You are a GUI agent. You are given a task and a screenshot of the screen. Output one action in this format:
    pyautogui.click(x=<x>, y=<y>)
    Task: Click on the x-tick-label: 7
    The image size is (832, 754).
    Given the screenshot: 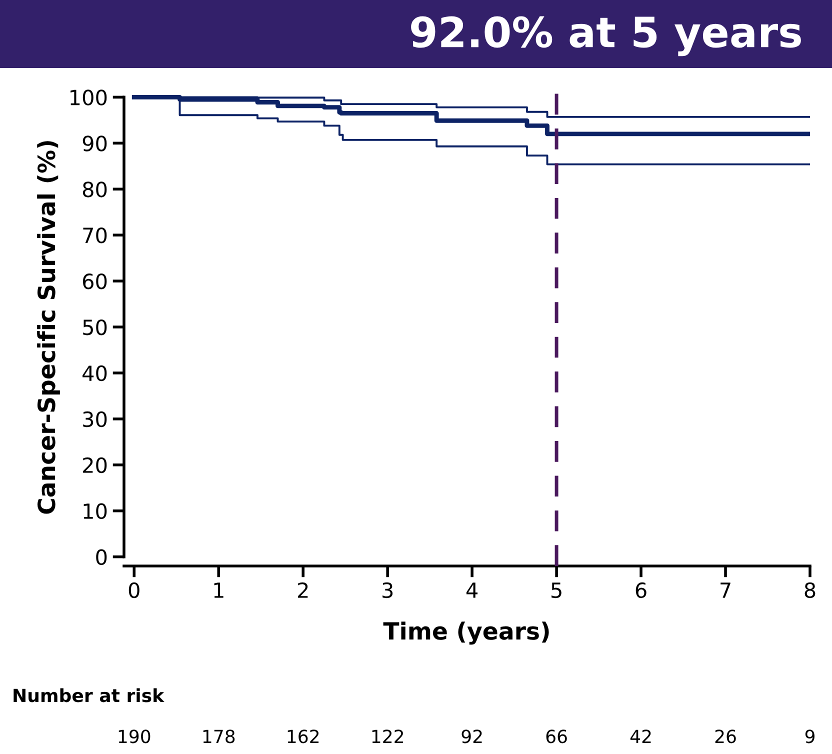 What is the action you would take?
    pyautogui.click(x=725, y=590)
    